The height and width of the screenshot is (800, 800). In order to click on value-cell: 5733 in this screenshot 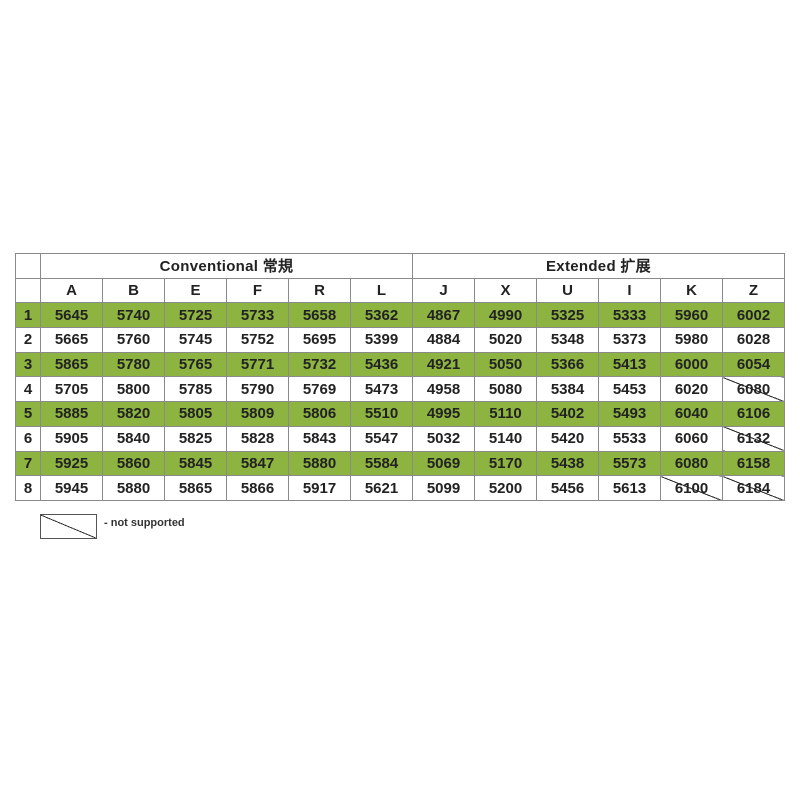, I will do `click(257, 315)`.